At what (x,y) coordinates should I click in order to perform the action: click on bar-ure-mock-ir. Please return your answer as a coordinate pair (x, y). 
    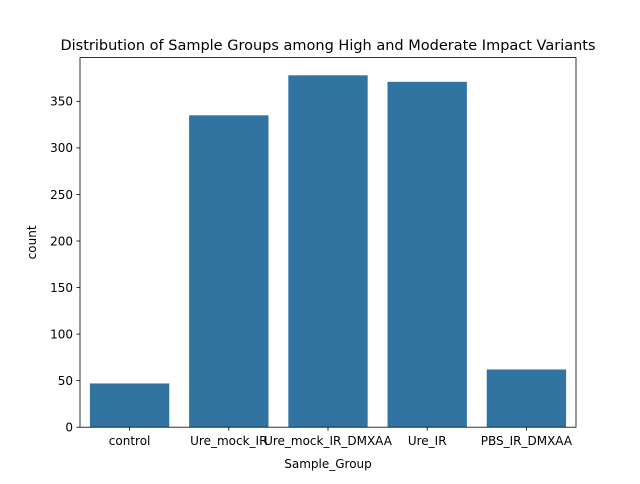
    Looking at the image, I should click on (229, 271).